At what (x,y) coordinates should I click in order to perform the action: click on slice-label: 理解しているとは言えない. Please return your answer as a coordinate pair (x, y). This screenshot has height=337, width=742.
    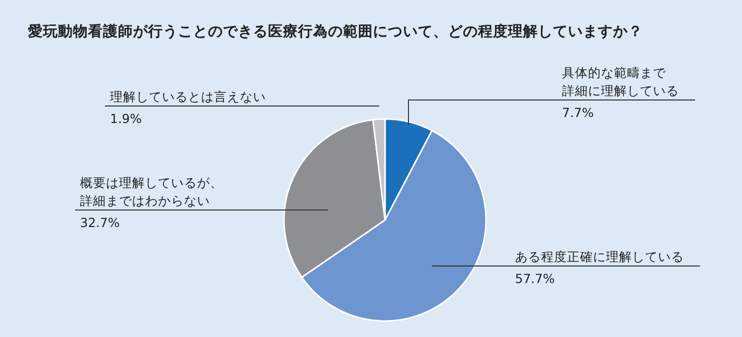
    Looking at the image, I should click on (188, 96).